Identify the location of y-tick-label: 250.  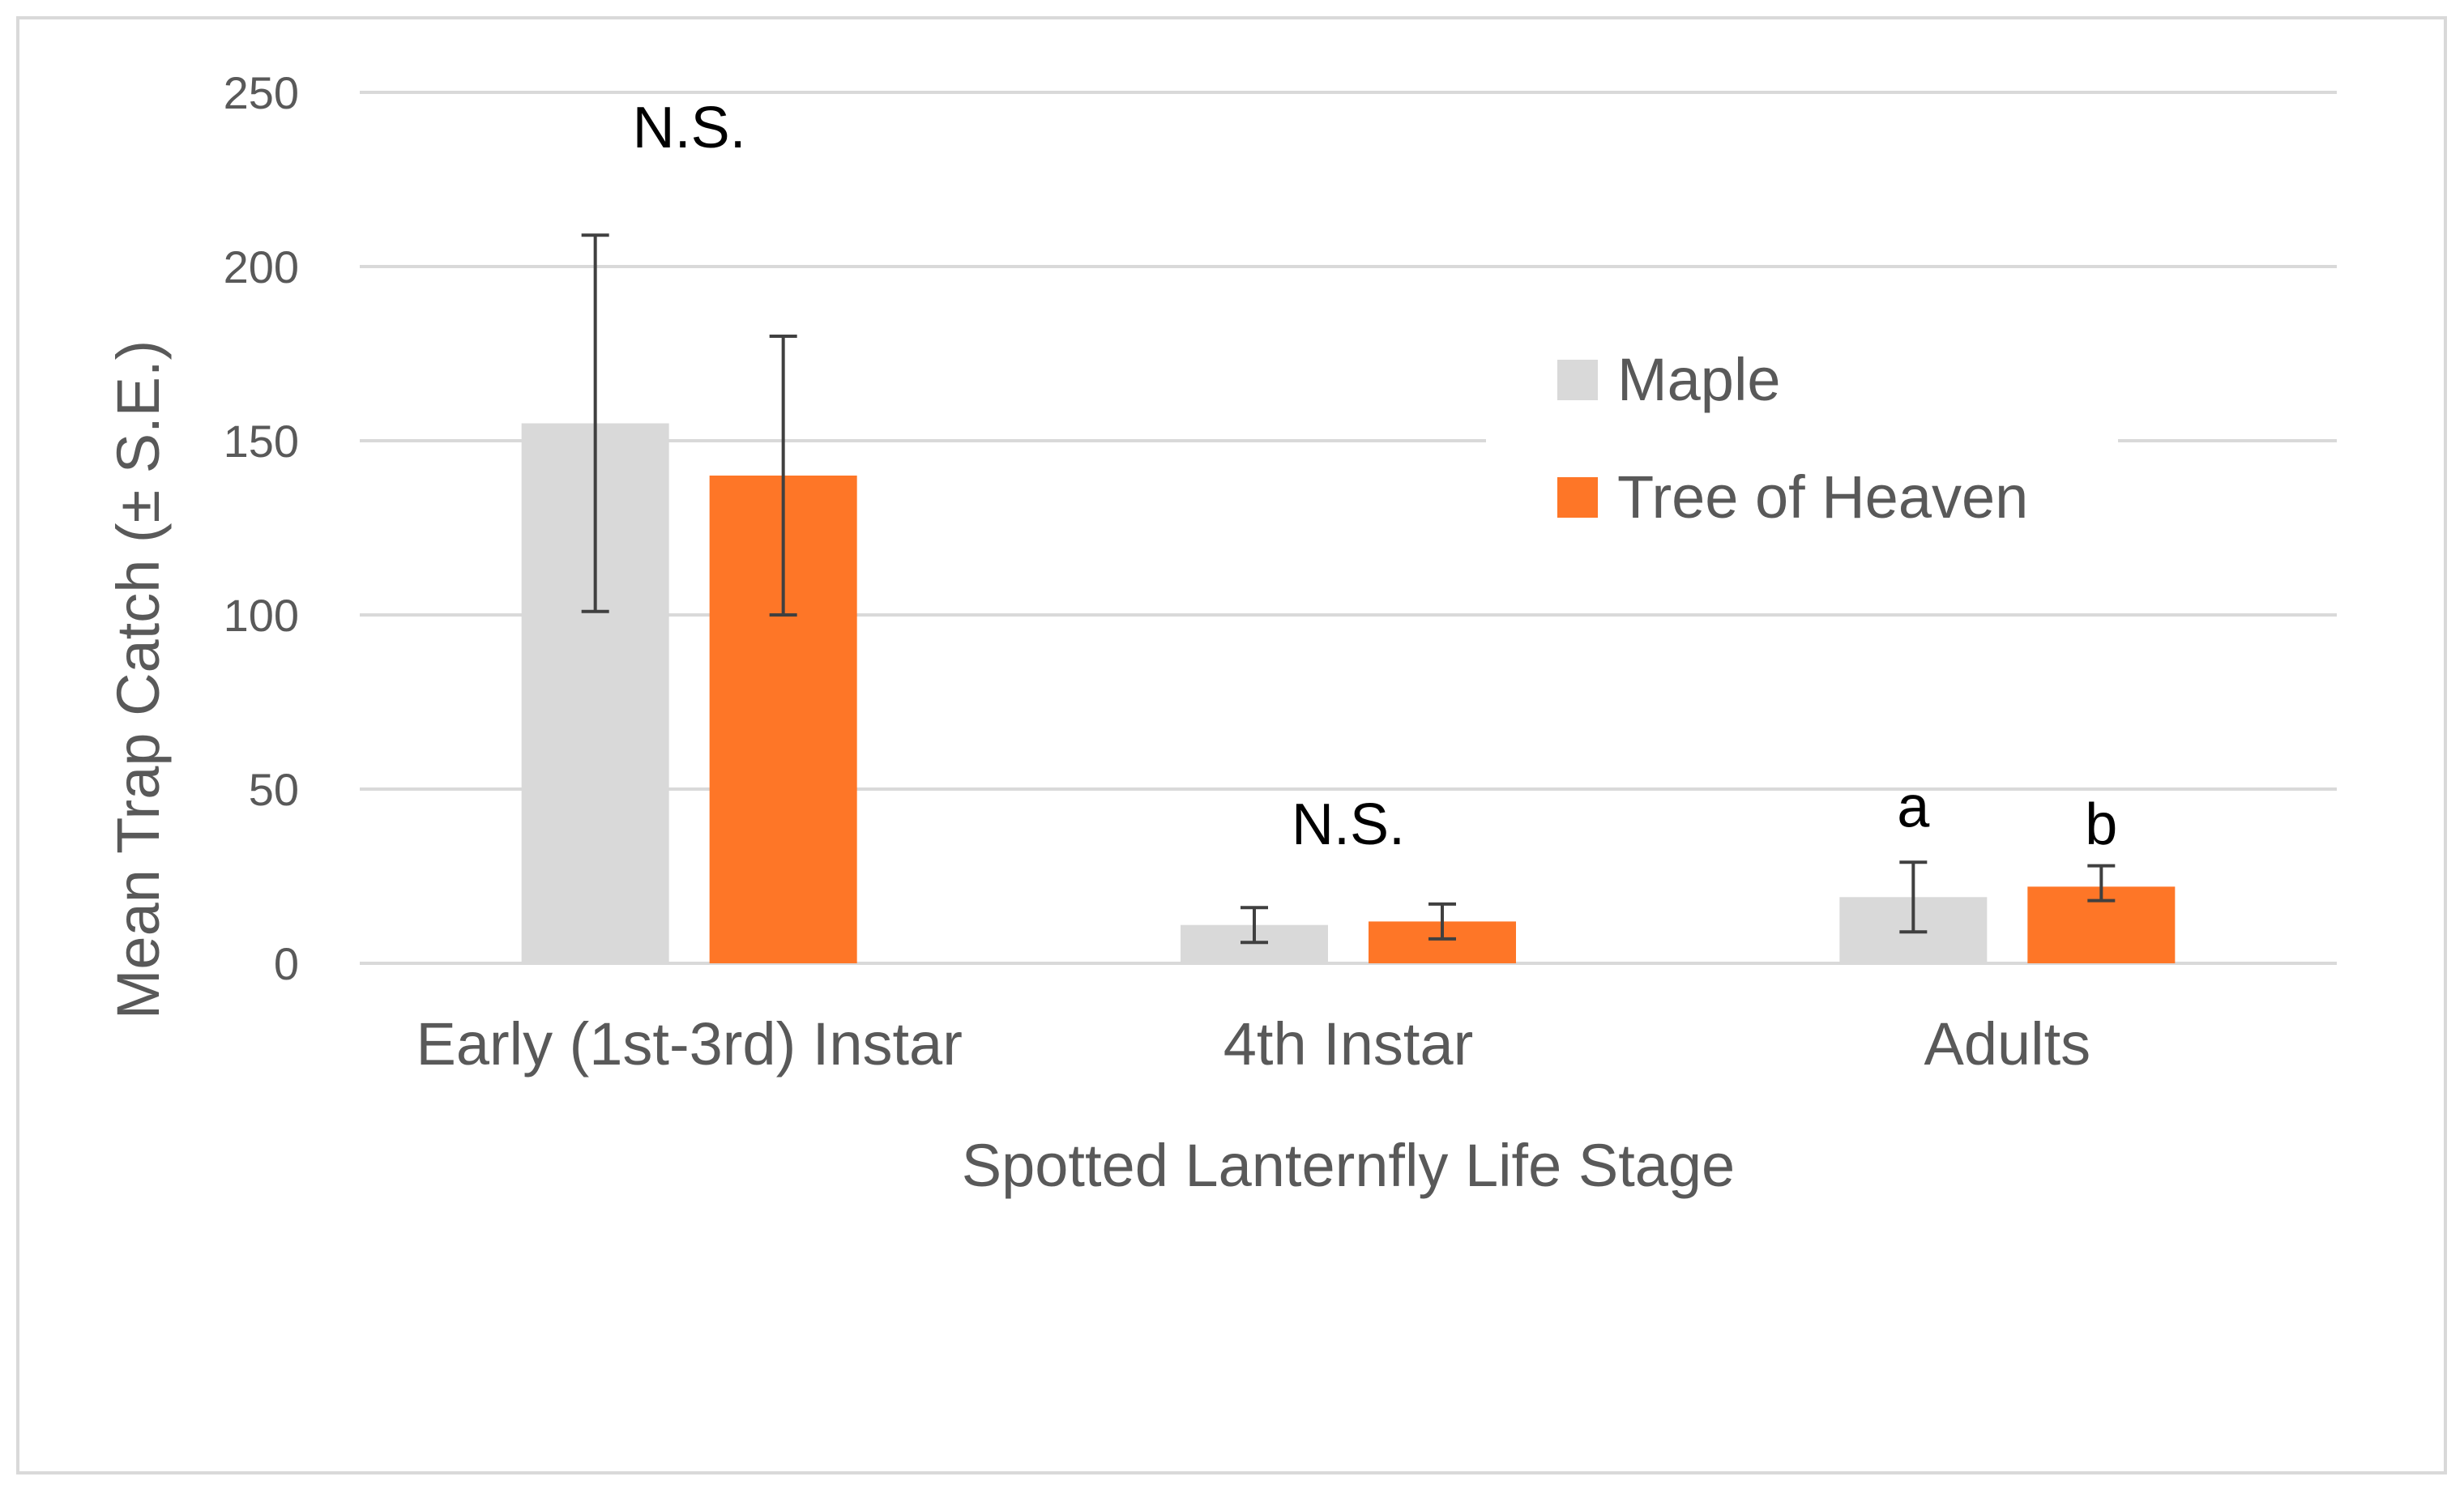
(261, 92).